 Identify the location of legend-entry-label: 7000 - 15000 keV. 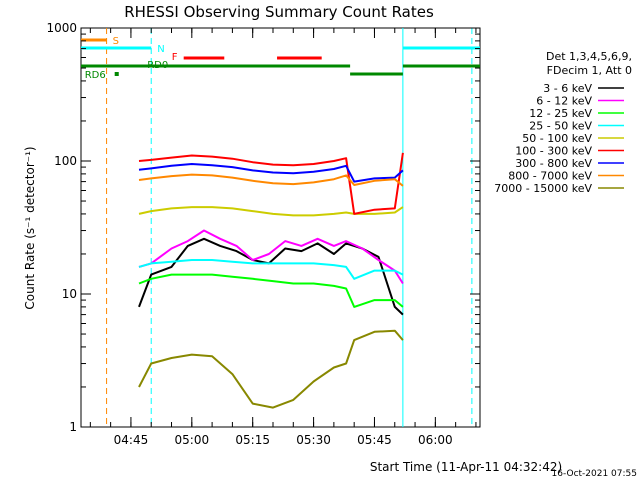
(543, 188).